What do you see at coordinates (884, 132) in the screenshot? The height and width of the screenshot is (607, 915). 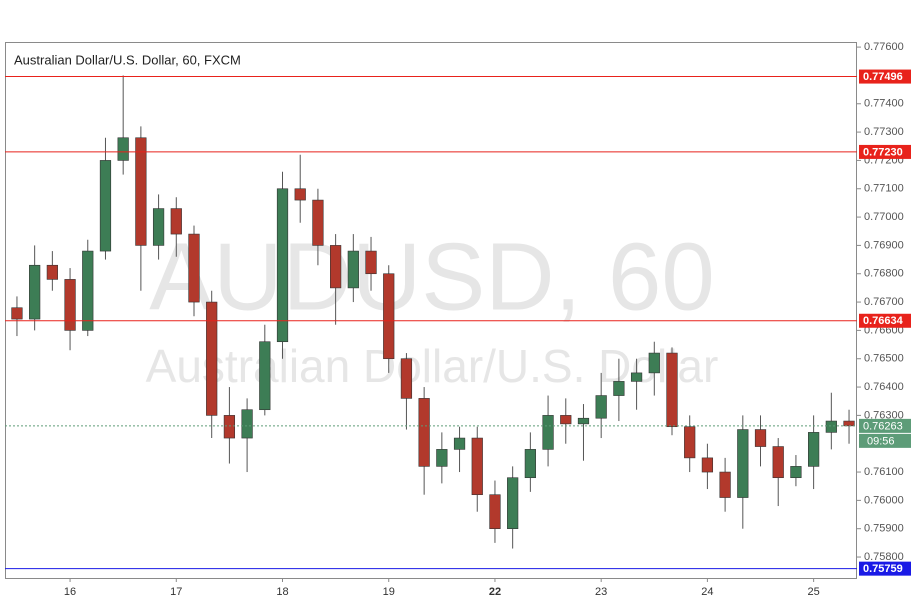 I see `y-tick-label: 0.77300` at bounding box center [884, 132].